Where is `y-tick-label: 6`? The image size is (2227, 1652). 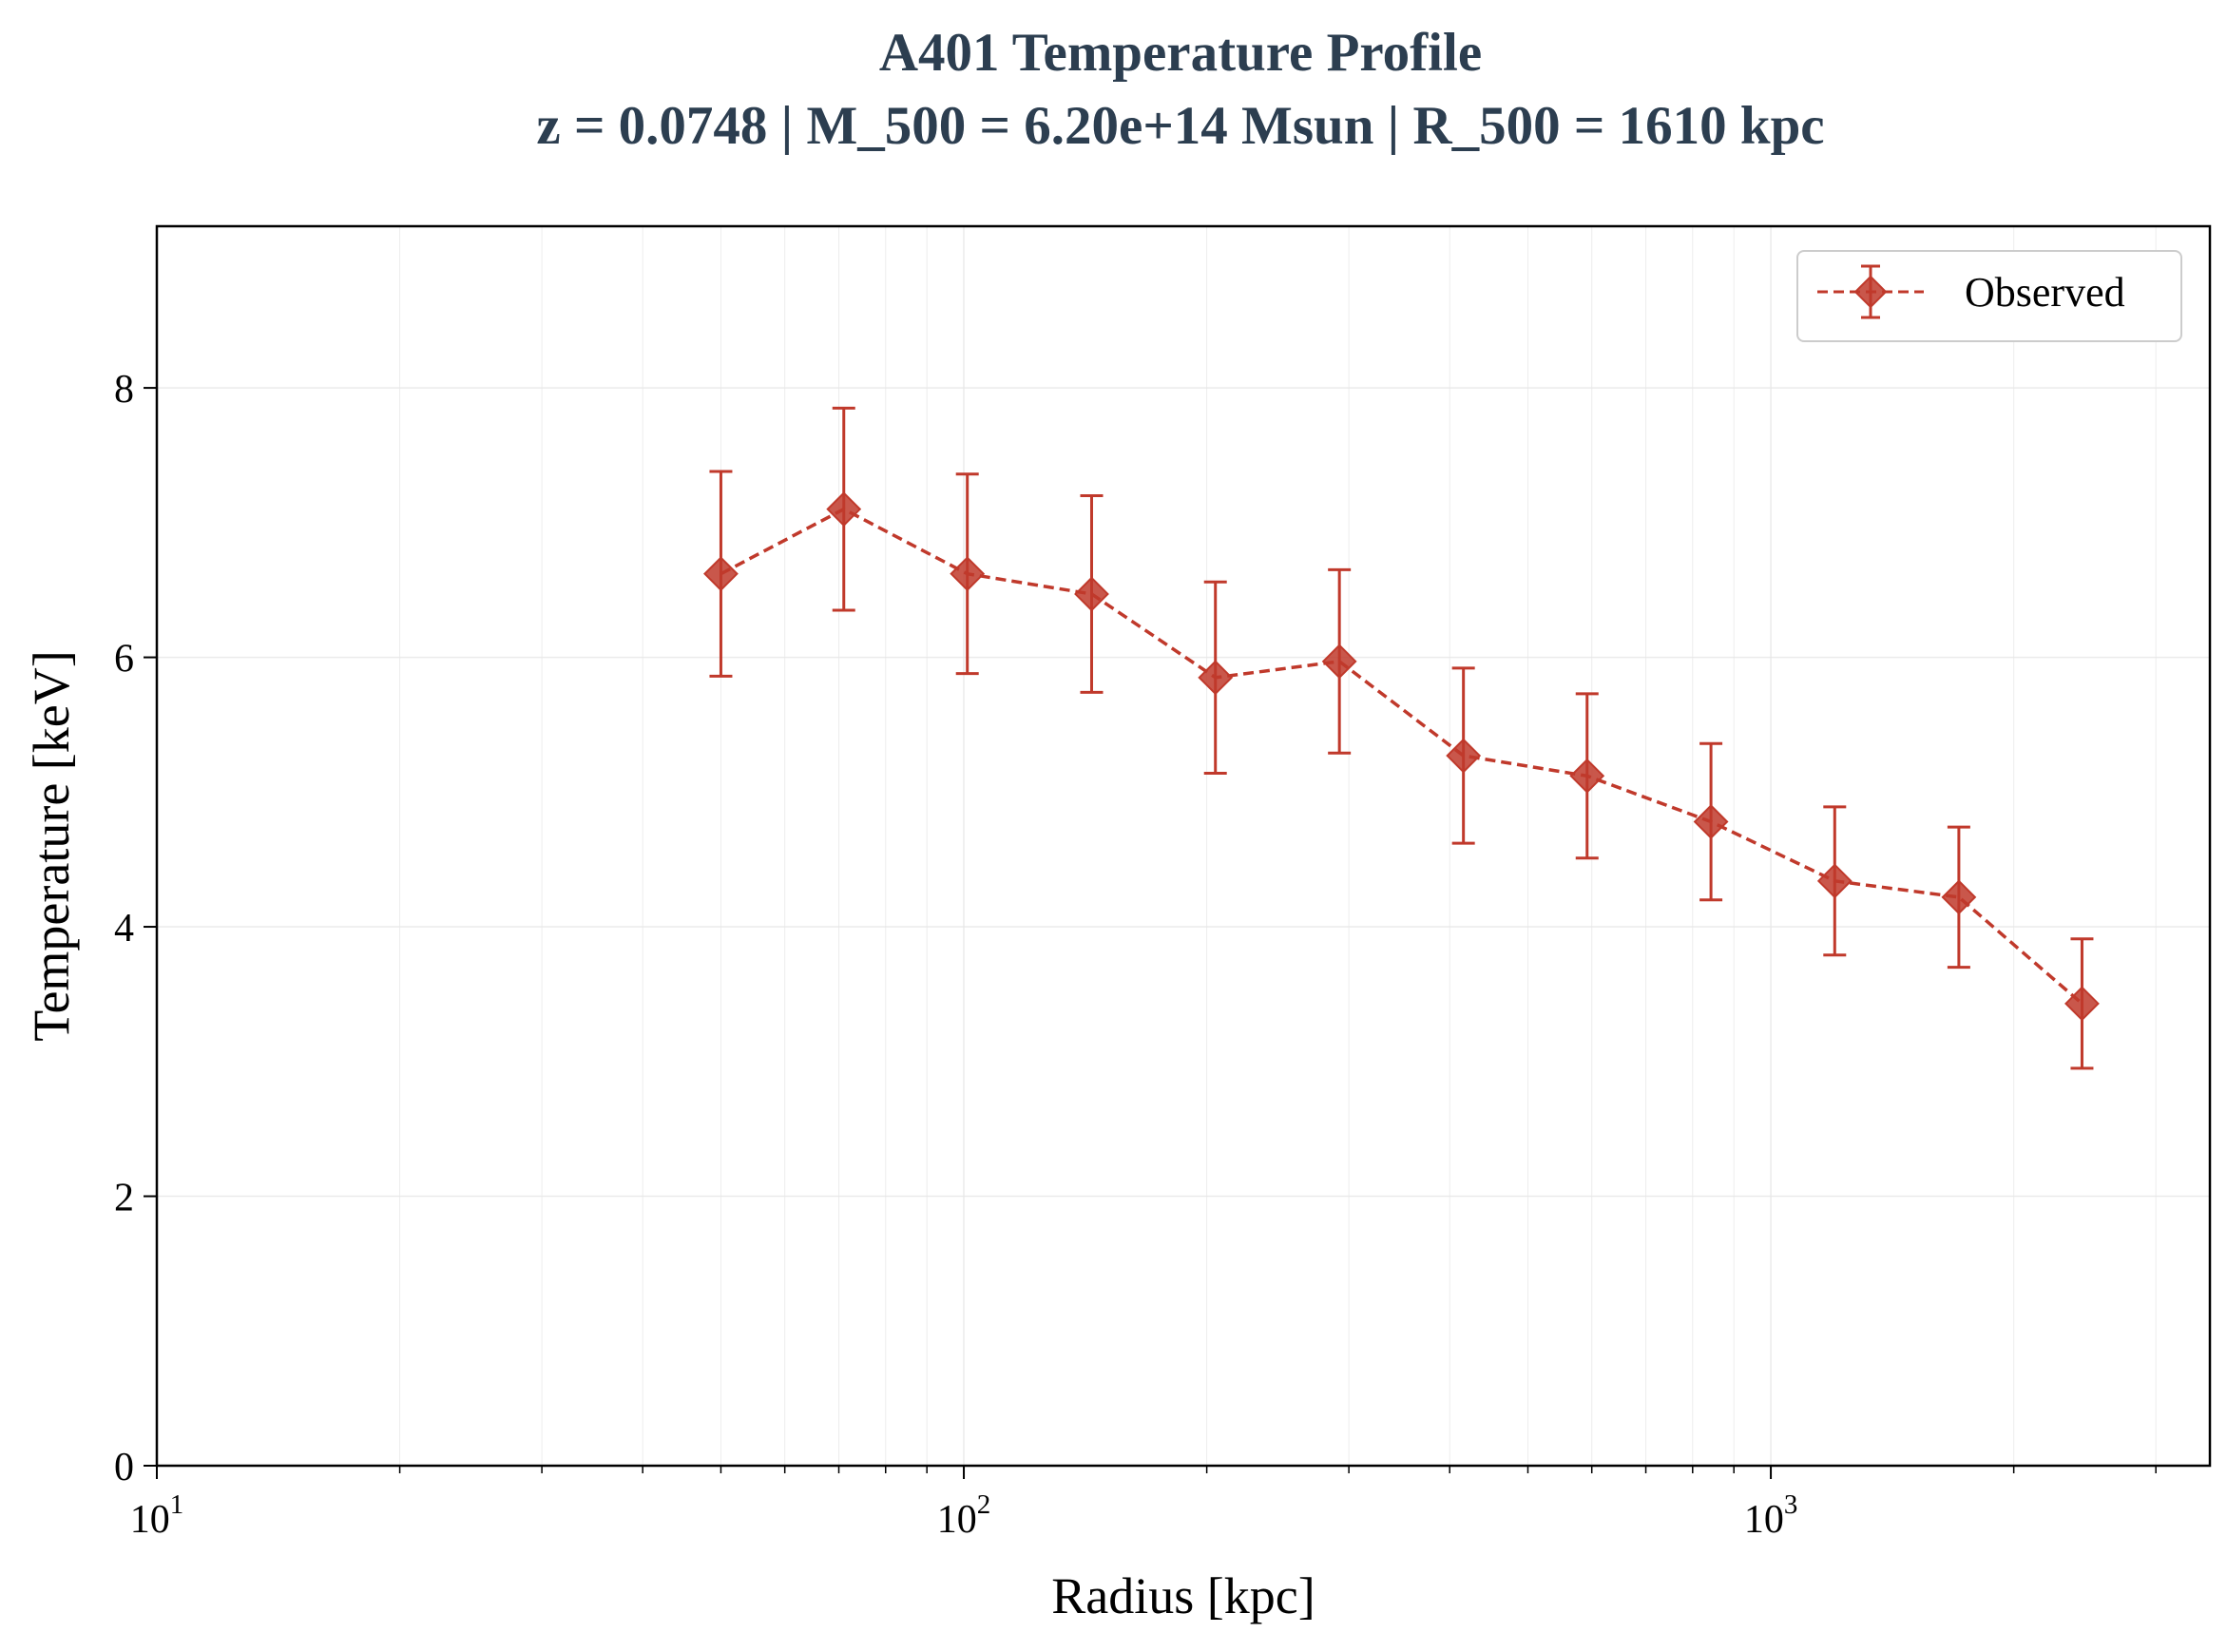 y-tick-label: 6 is located at coordinates (124, 660).